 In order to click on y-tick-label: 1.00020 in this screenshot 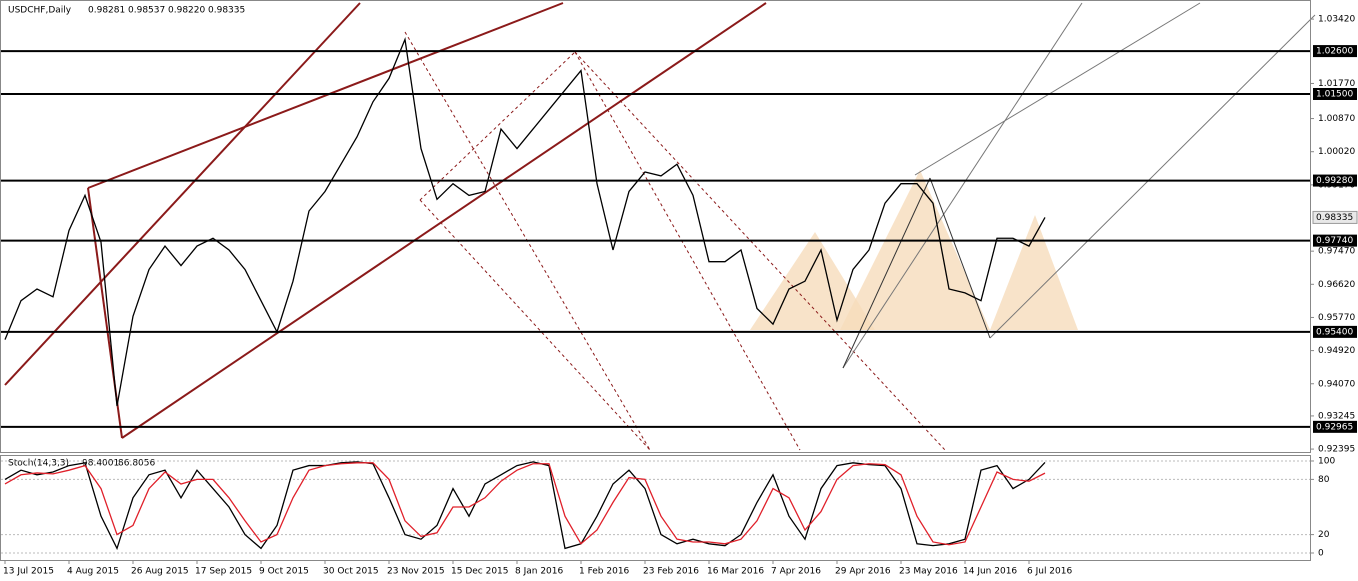, I will do `click(1336, 152)`.